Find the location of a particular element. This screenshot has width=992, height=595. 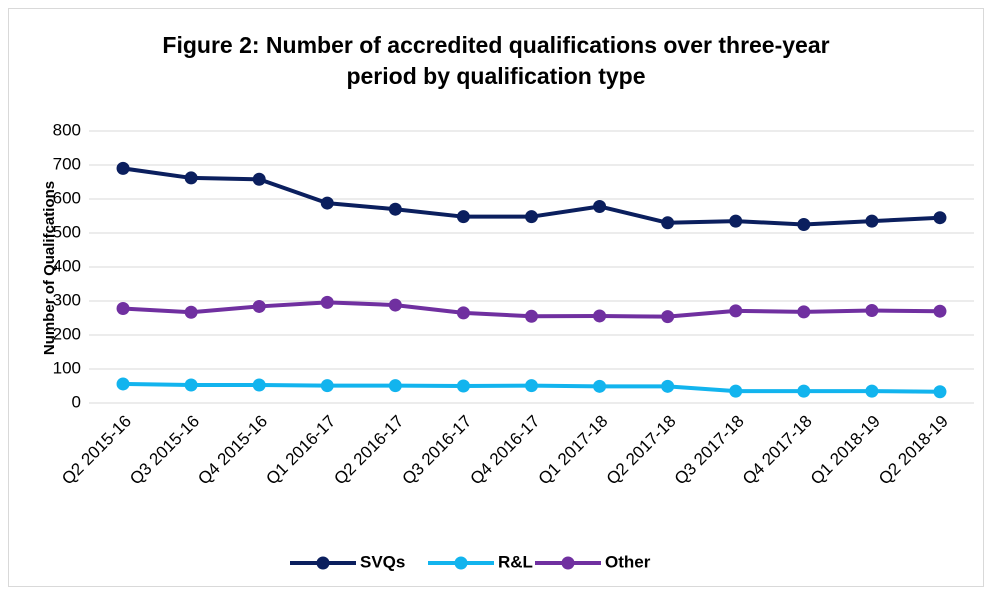

legend-label: Other is located at coordinates (628, 561).